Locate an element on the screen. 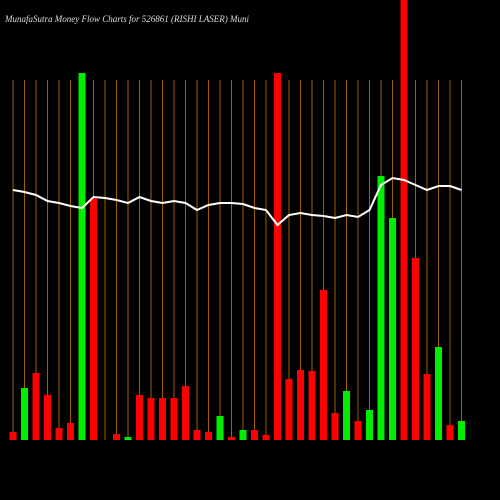  lines is located at coordinates (237, 201).